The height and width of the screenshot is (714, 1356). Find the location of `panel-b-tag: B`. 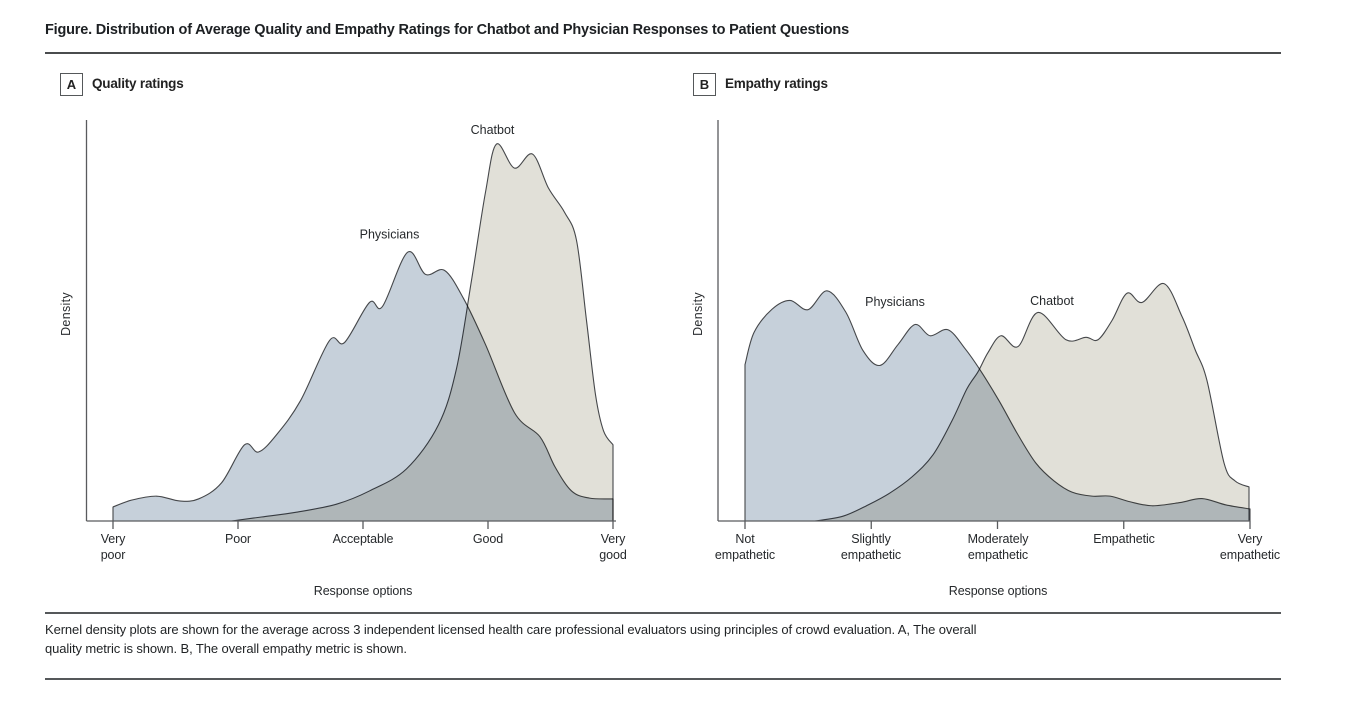

panel-b-tag: B is located at coordinates (704, 84).